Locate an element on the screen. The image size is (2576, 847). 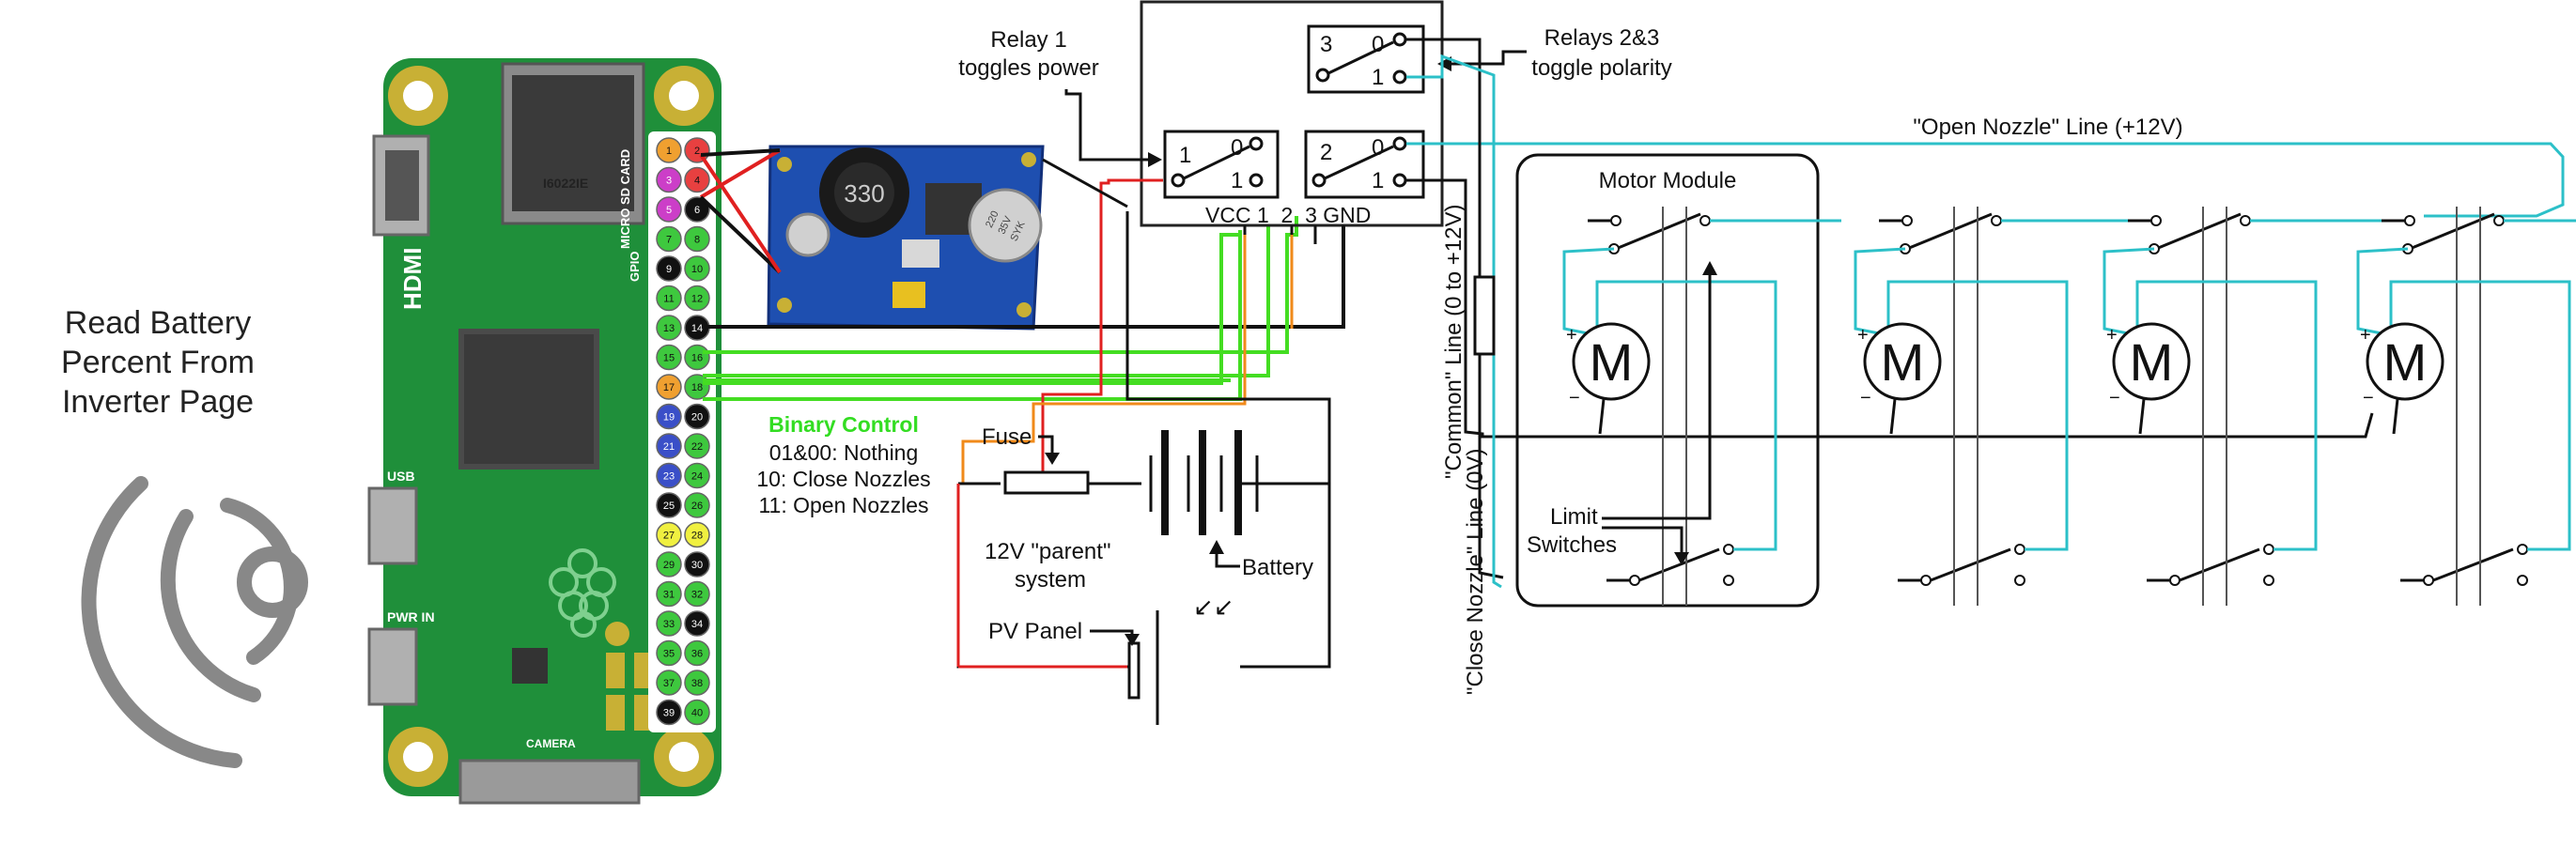
gpio-pin-label: 12 is located at coordinates (697, 299).